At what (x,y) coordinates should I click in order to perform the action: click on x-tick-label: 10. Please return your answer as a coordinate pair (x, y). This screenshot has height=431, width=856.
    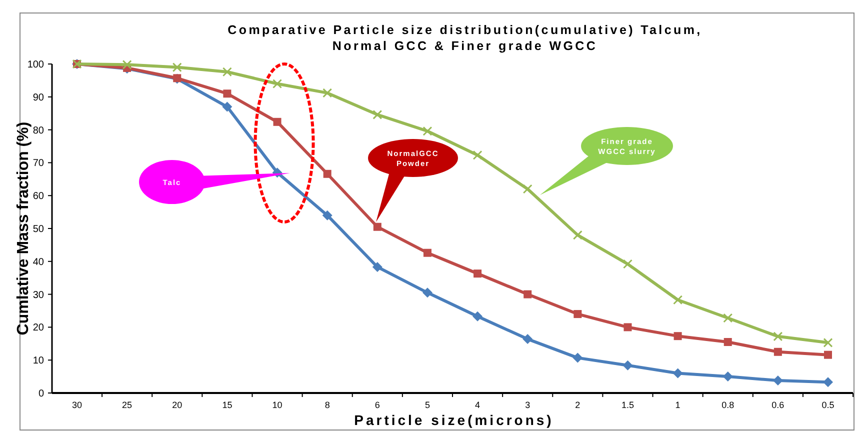
    Looking at the image, I should click on (277, 405).